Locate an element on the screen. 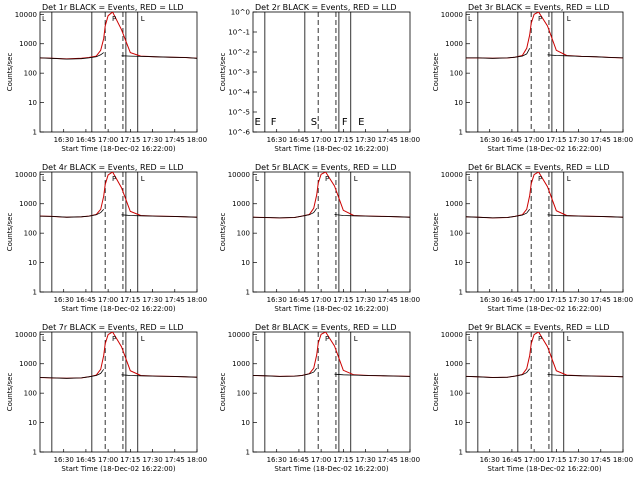  y-tick-label: 10^-1 is located at coordinates (239, 33).